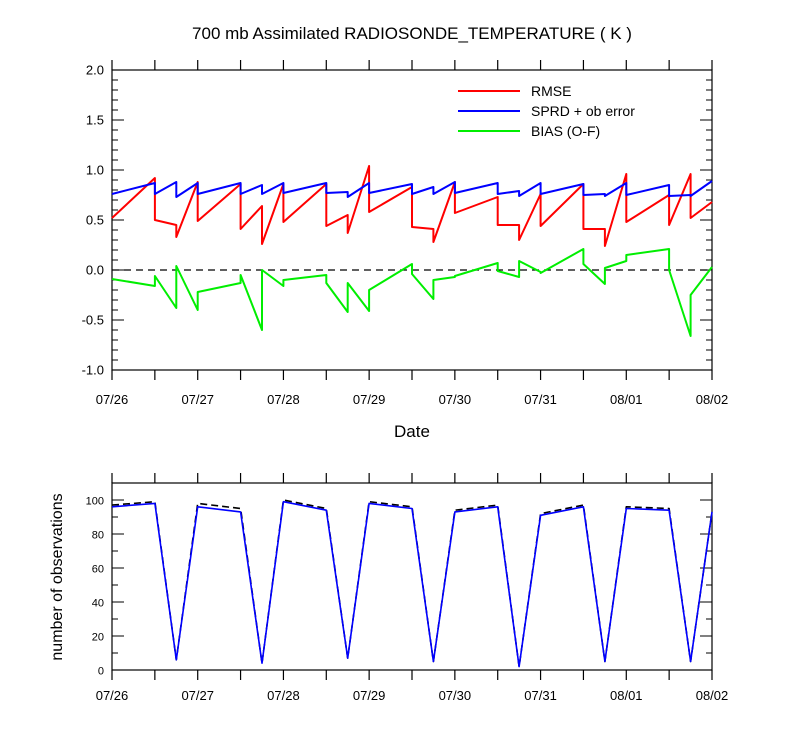 This screenshot has height=750, width=800. Describe the element at coordinates (93, 320) in the screenshot. I see `y-tick-label: -0.5` at that location.